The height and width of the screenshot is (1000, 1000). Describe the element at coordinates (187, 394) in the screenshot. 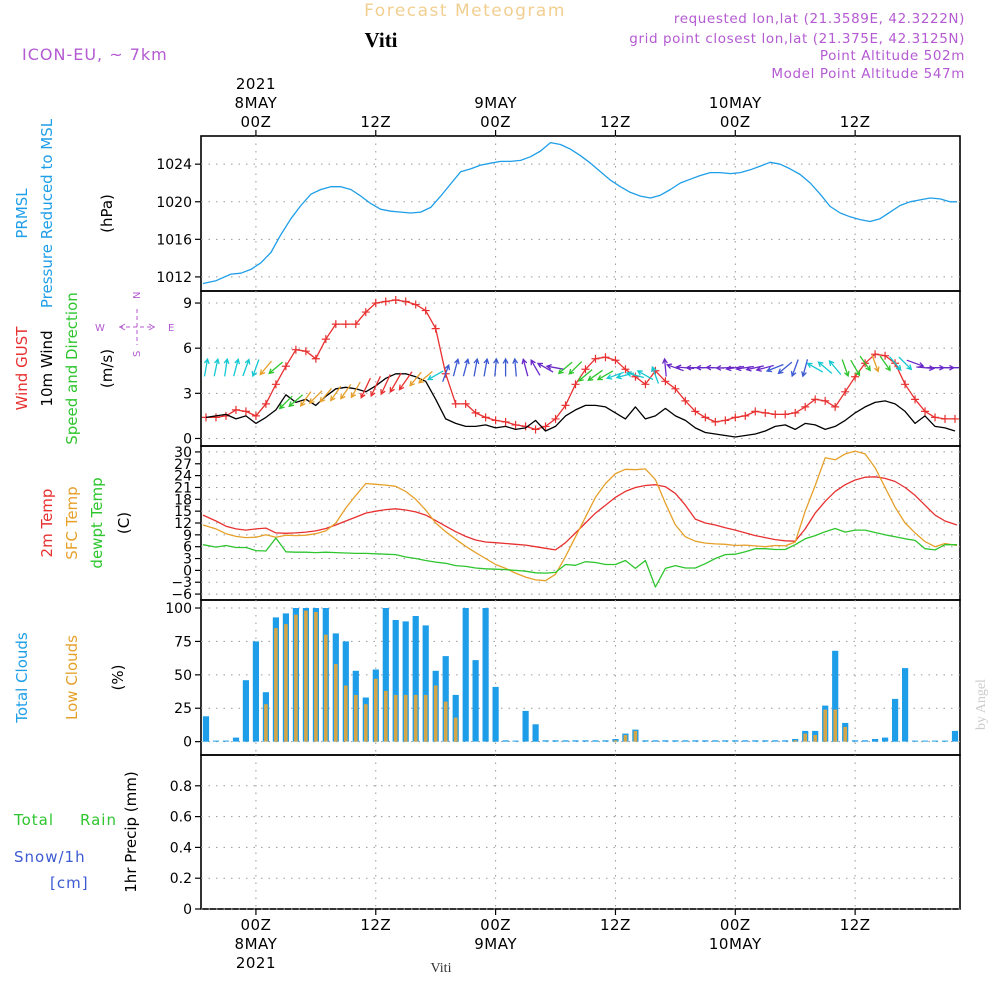

I see `y-tick-label: 3` at that location.